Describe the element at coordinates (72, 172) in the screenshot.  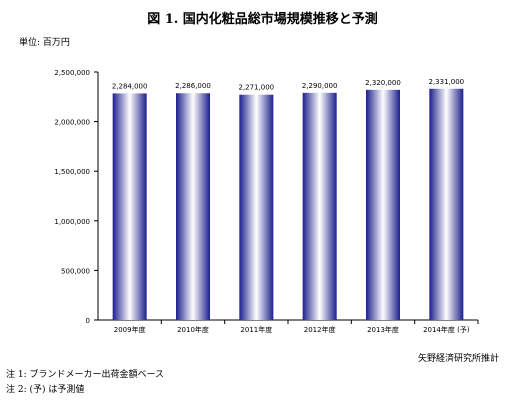
I see `y-tick-label: 1,500,000` at that location.